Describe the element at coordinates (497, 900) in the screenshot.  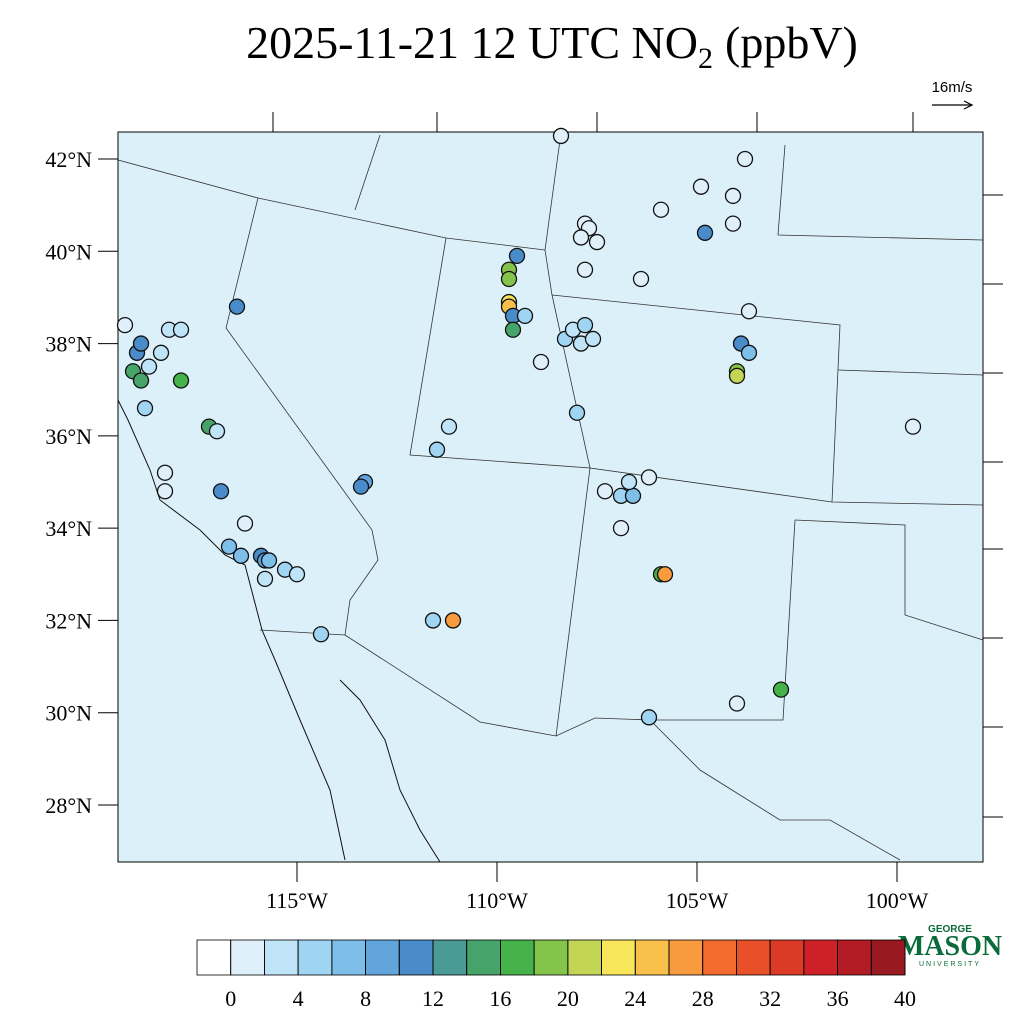
I see `lon-tick-label: 110°W` at that location.